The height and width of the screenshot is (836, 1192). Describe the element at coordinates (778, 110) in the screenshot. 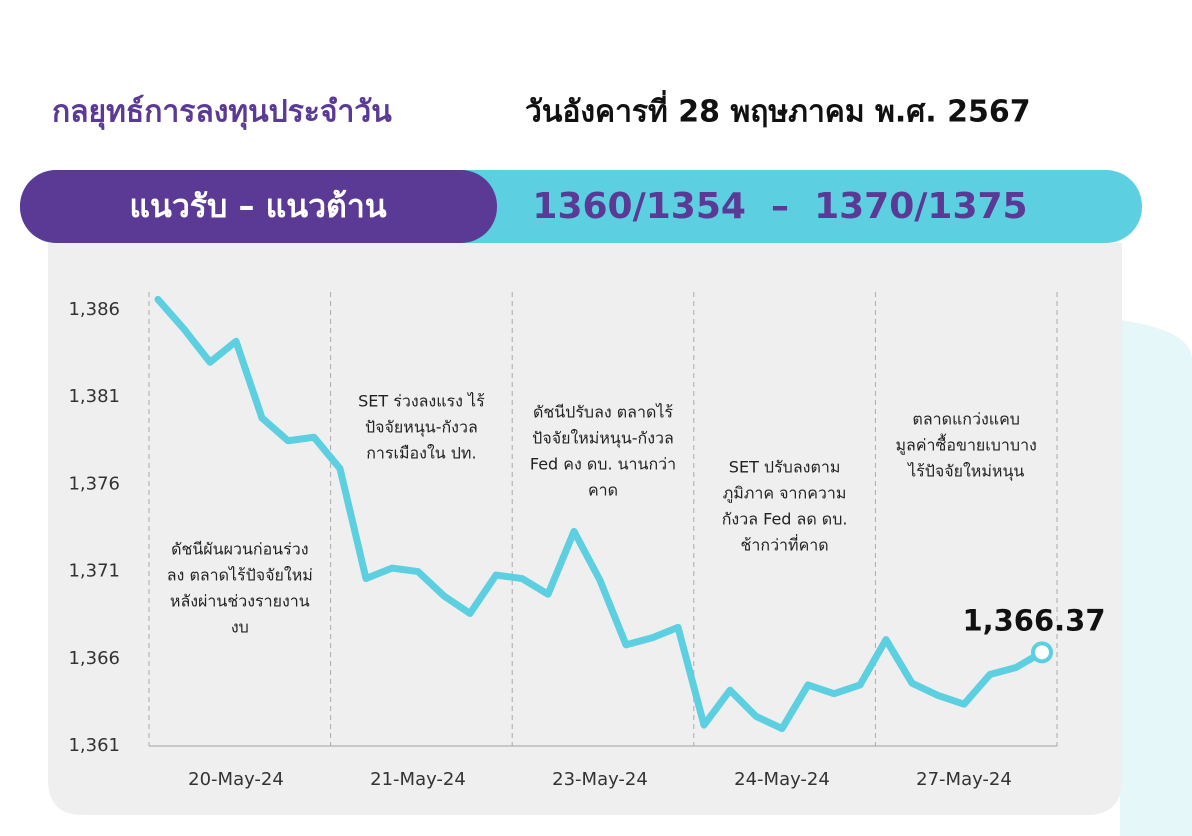

I see `date: วันอังคารที่ 28 พฤษภาคม พ.ศ. 2567` at that location.